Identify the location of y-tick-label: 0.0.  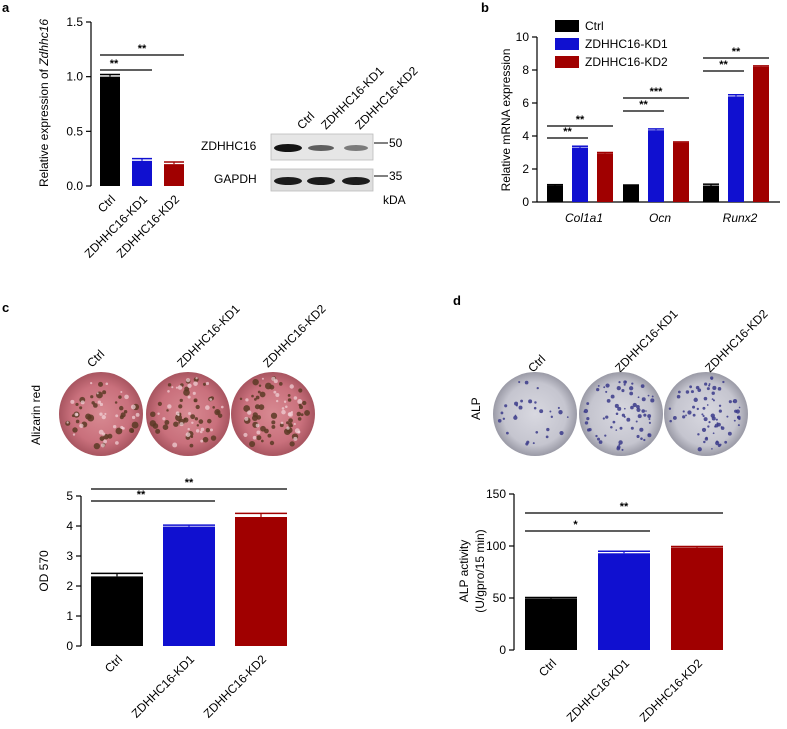
(74, 186).